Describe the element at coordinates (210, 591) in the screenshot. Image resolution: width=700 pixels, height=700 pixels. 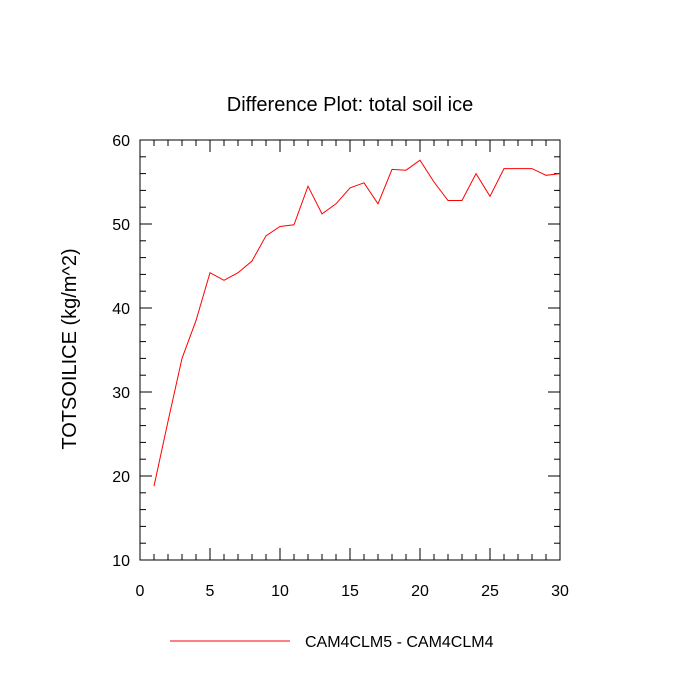
I see `x-tick-label: 5` at that location.